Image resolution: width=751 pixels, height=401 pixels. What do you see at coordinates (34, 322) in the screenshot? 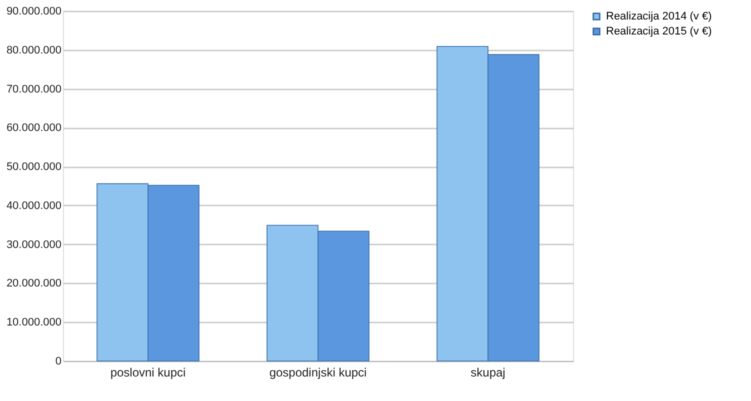
I see `y-tick-label: 10.000.000` at bounding box center [34, 322].